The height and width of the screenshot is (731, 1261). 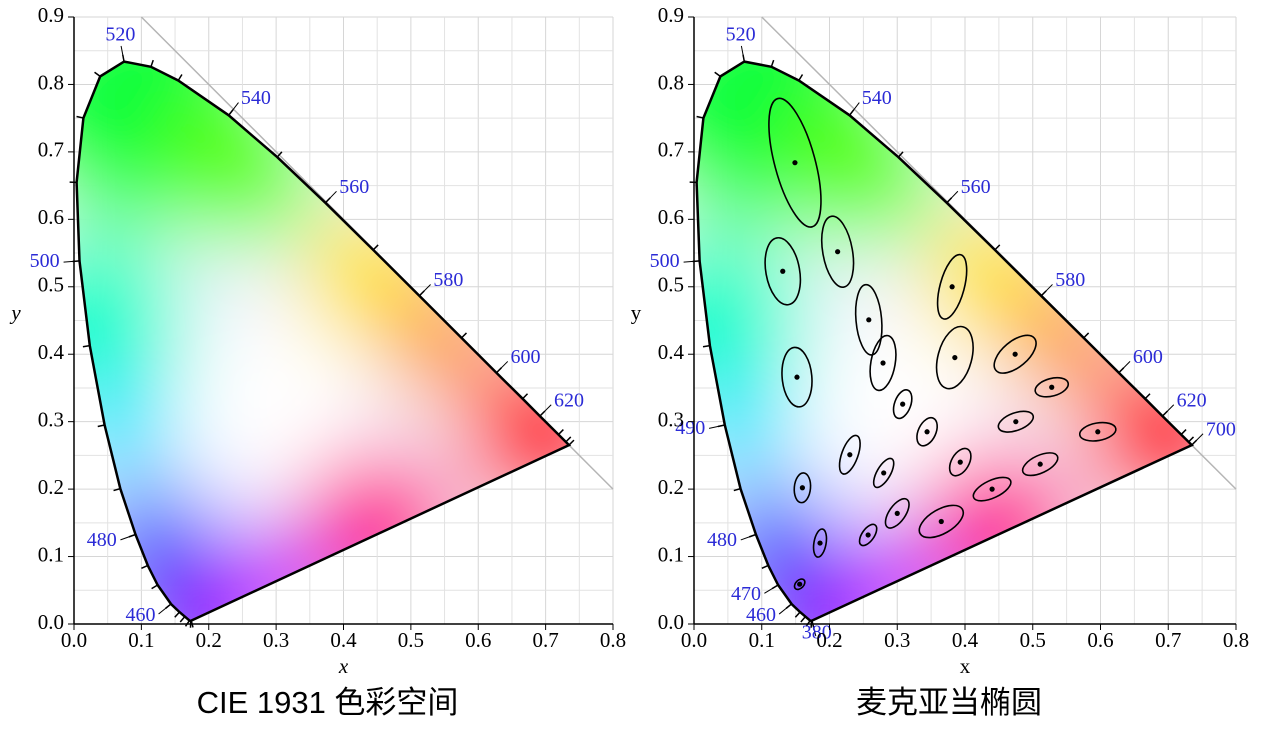 What do you see at coordinates (671, 487) in the screenshot?
I see `y-tick-label: 0.2` at bounding box center [671, 487].